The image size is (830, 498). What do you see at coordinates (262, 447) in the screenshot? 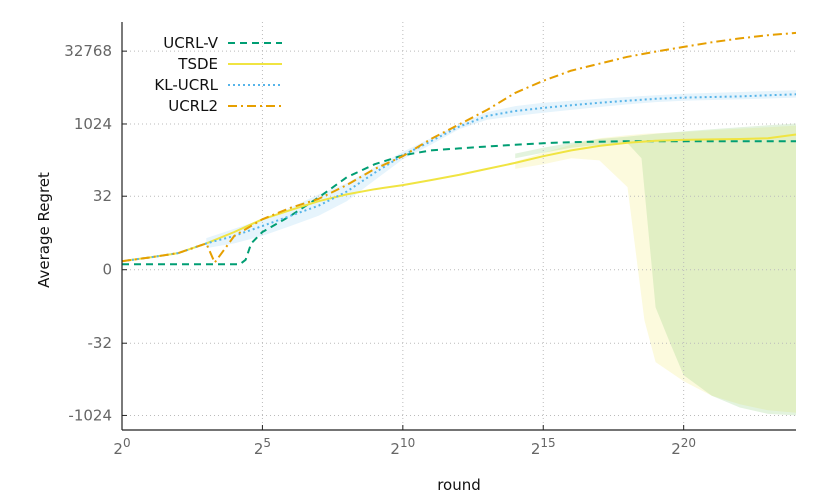
I see `x-tick-label: 25` at bounding box center [262, 447].